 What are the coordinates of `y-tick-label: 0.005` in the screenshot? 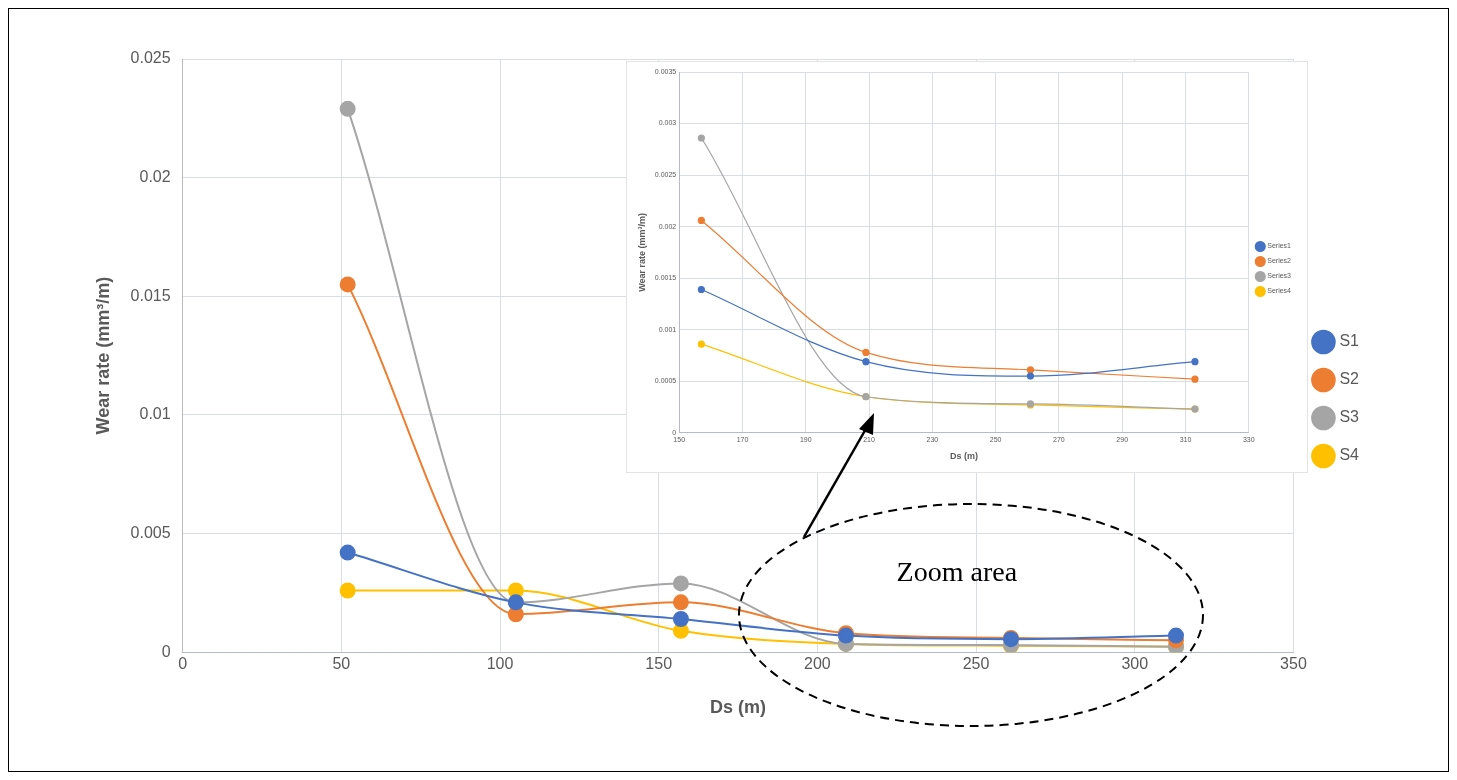 It's located at (150, 532).